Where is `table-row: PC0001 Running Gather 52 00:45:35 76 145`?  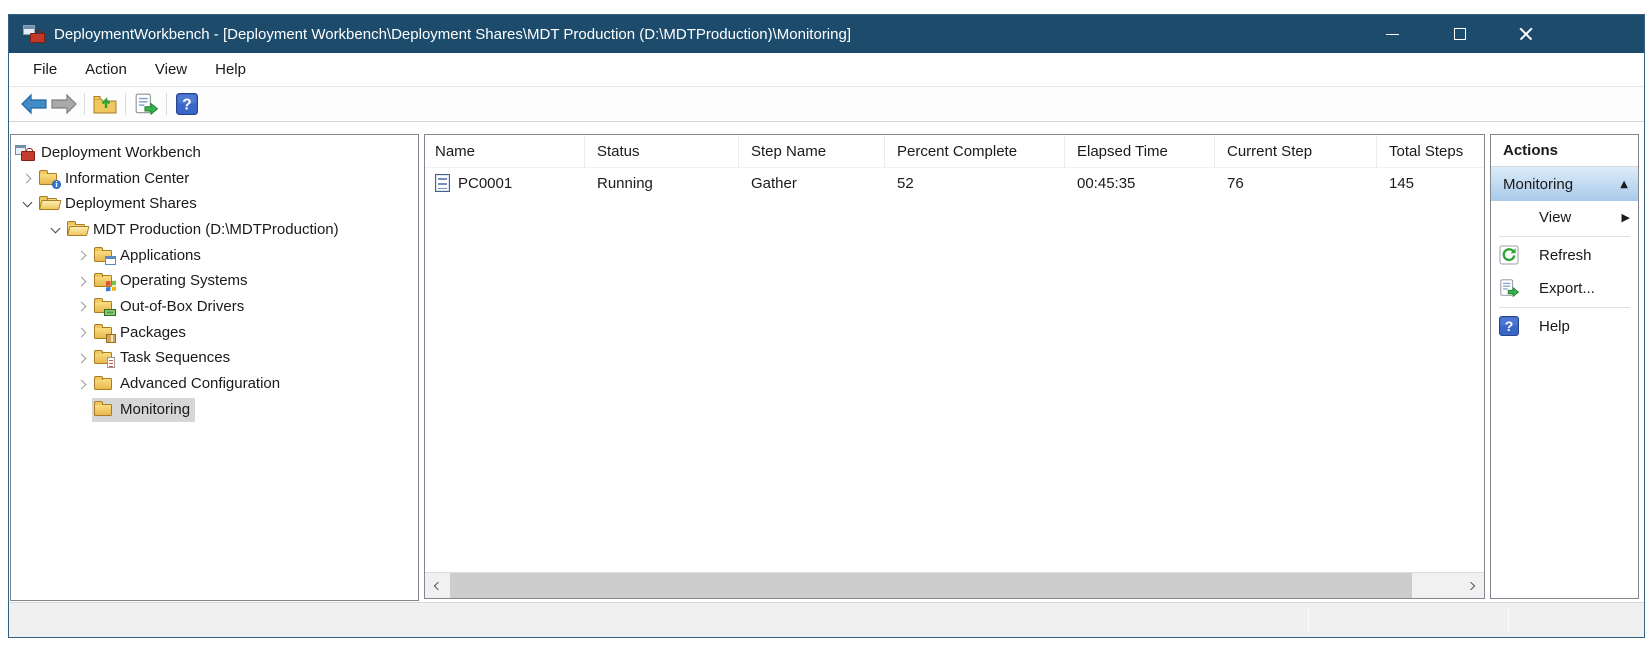 table-row: PC0001 Running Gather 52 00:45:35 76 145 is located at coordinates (954, 183).